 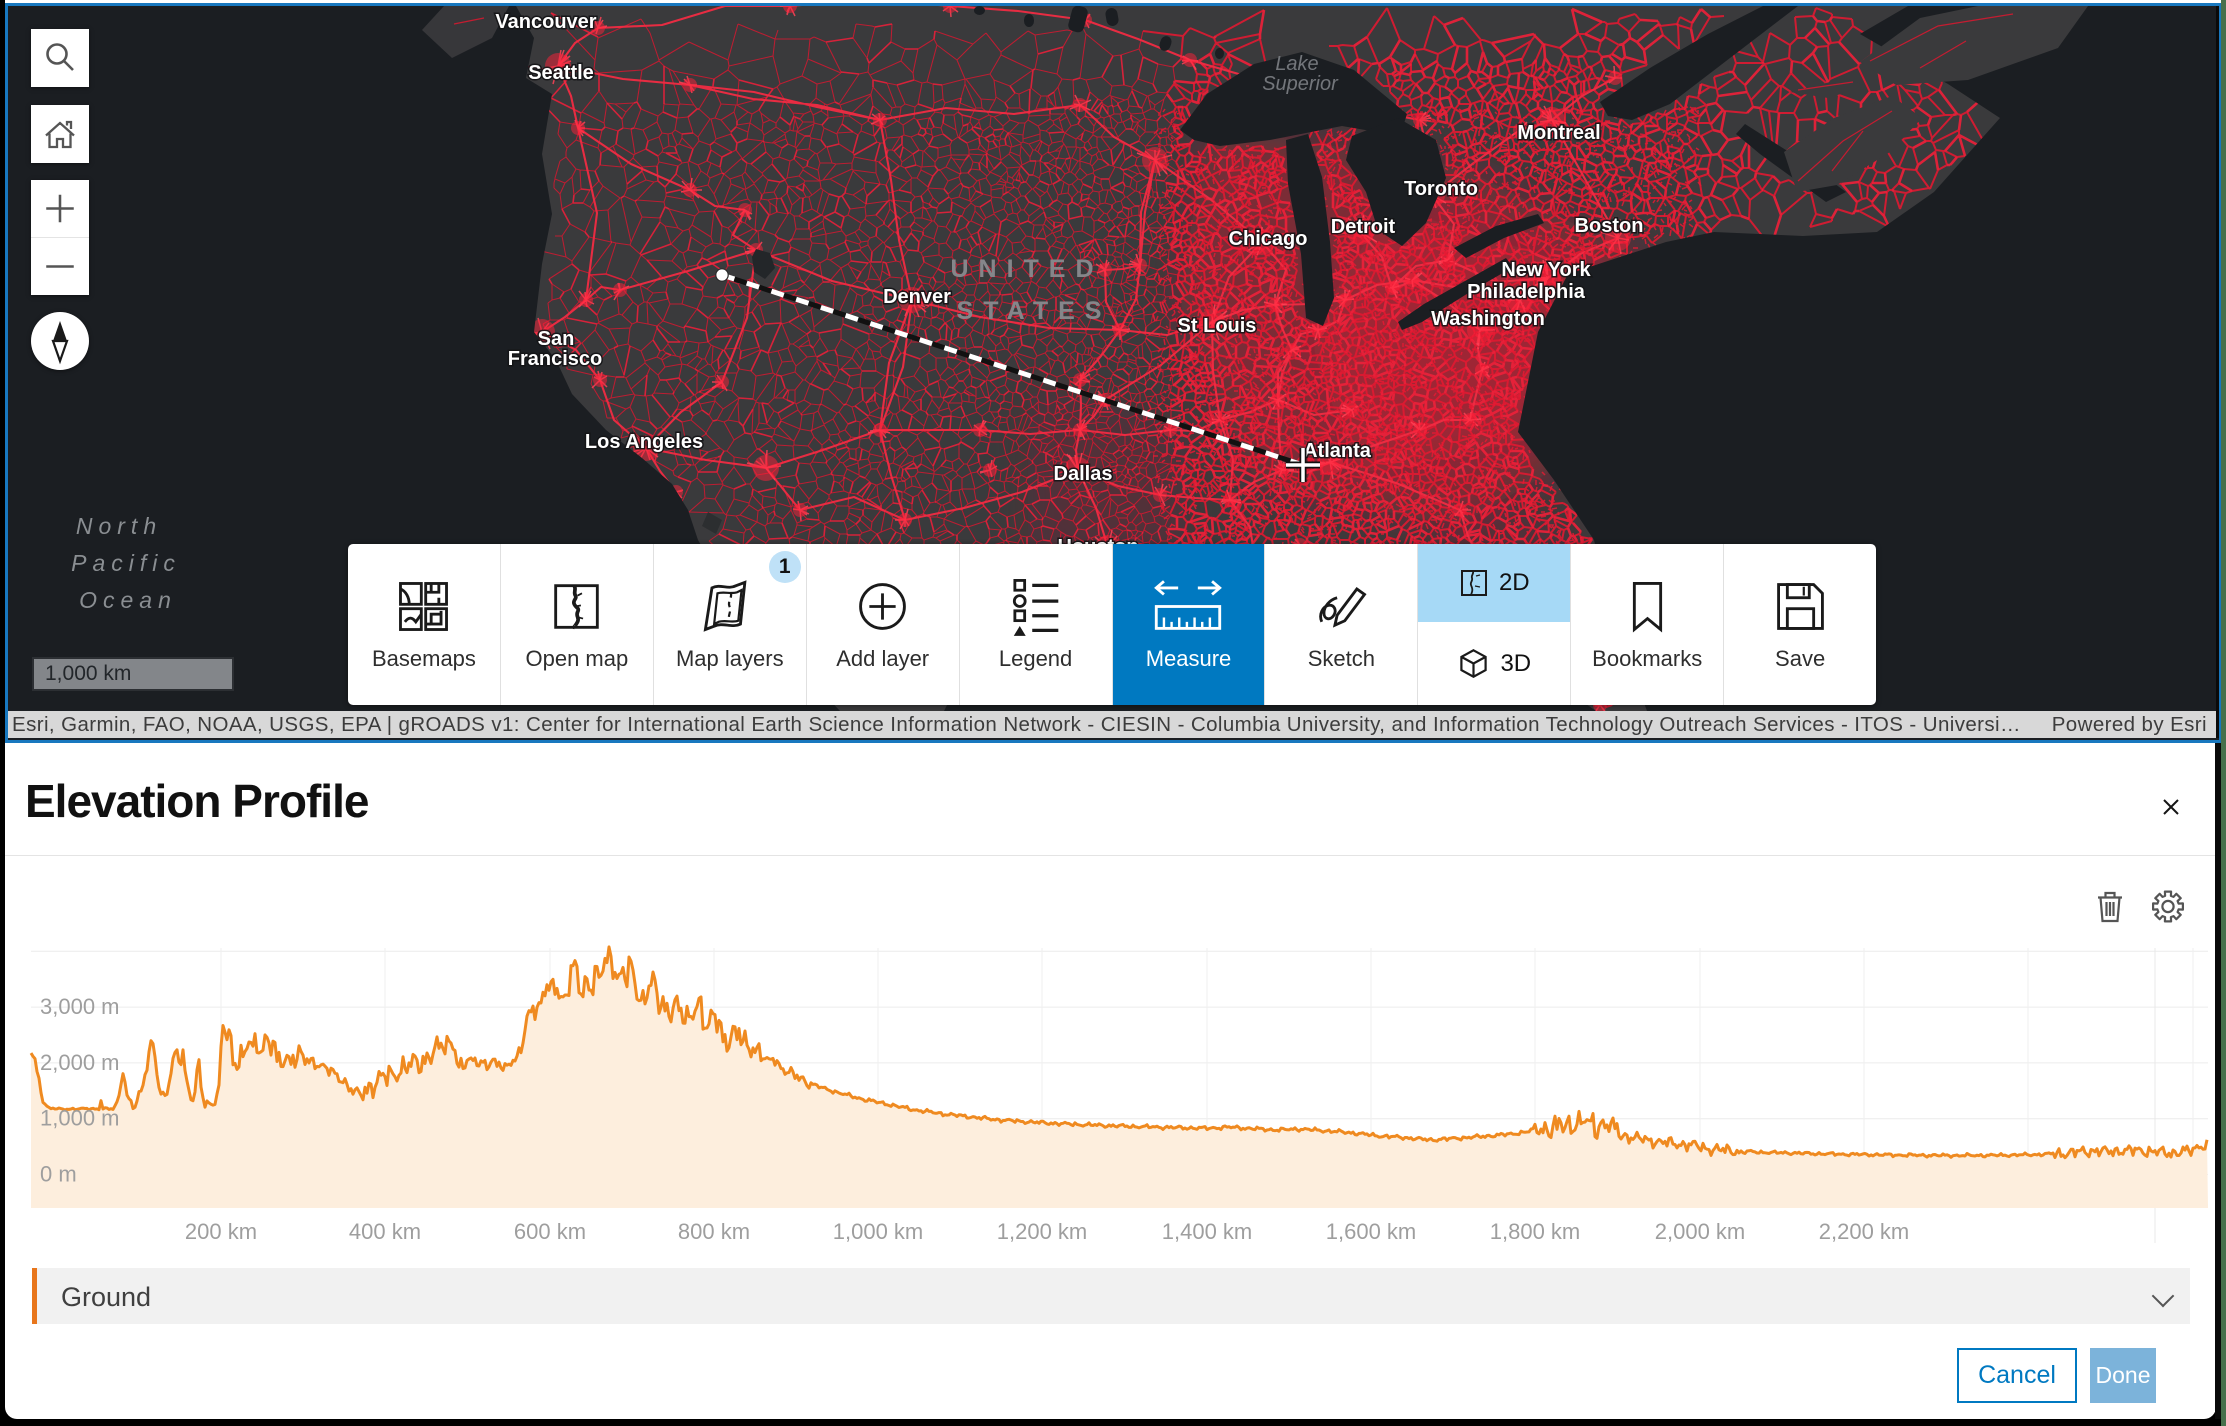 What do you see at coordinates (80, 1006) in the screenshot?
I see `svg-text: 3,000 m` at bounding box center [80, 1006].